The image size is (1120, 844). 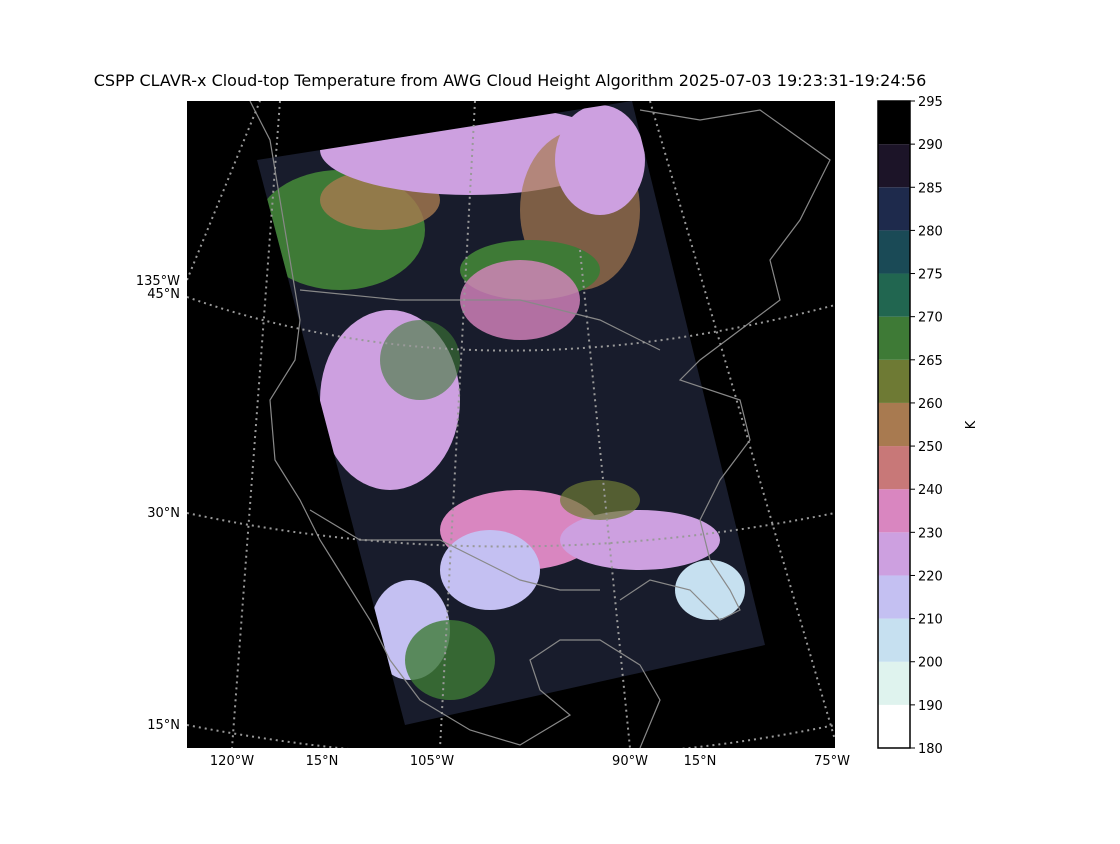 I want to click on colorbar-tick-label: 220, so click(x=930, y=576).